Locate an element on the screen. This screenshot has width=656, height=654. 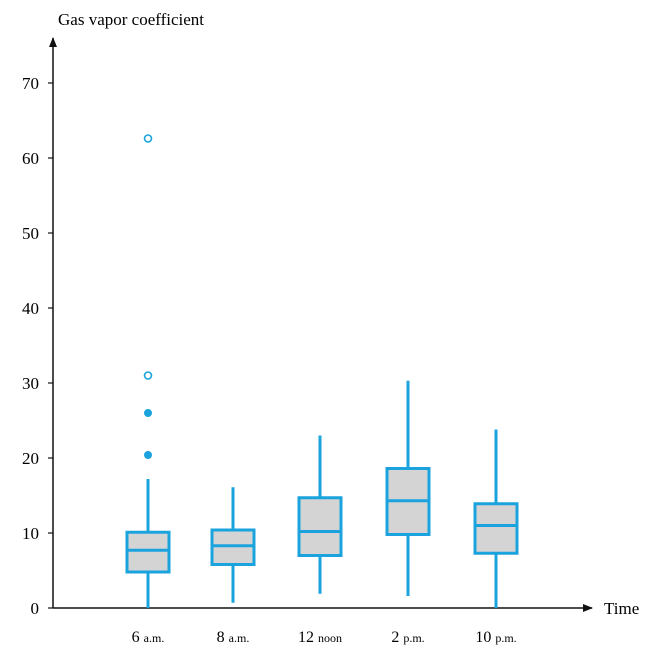
x-axis-title: Time is located at coordinates (621, 608).